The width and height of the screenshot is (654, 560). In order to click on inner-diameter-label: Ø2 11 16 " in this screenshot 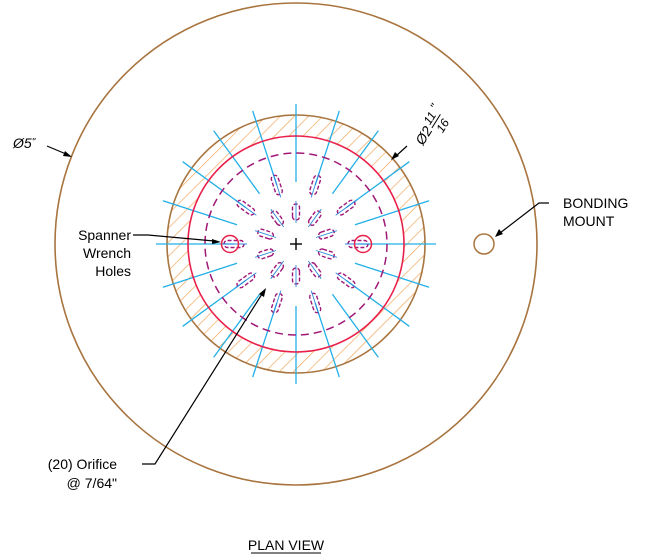, I will do `click(431, 125)`.